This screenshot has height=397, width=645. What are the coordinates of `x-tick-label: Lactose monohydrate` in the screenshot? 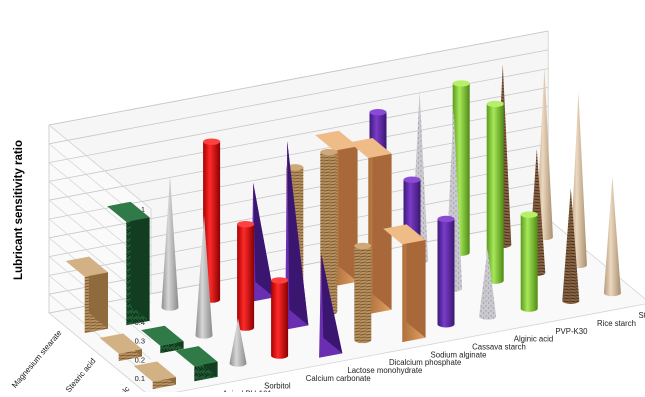 It's located at (384, 370).